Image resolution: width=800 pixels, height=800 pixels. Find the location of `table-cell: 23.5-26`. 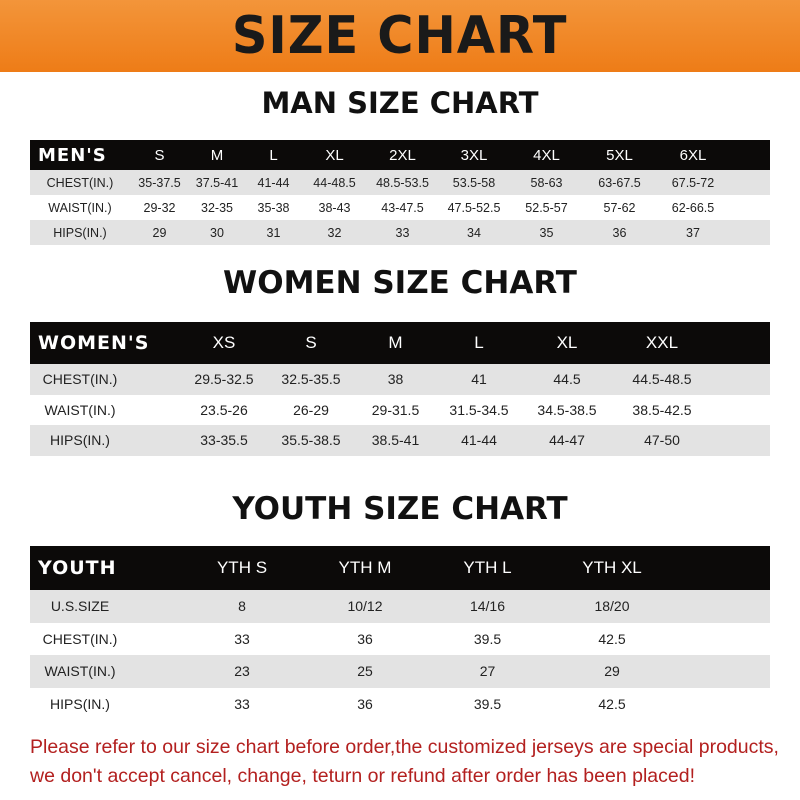

table-cell: 23.5-26 is located at coordinates (224, 409).